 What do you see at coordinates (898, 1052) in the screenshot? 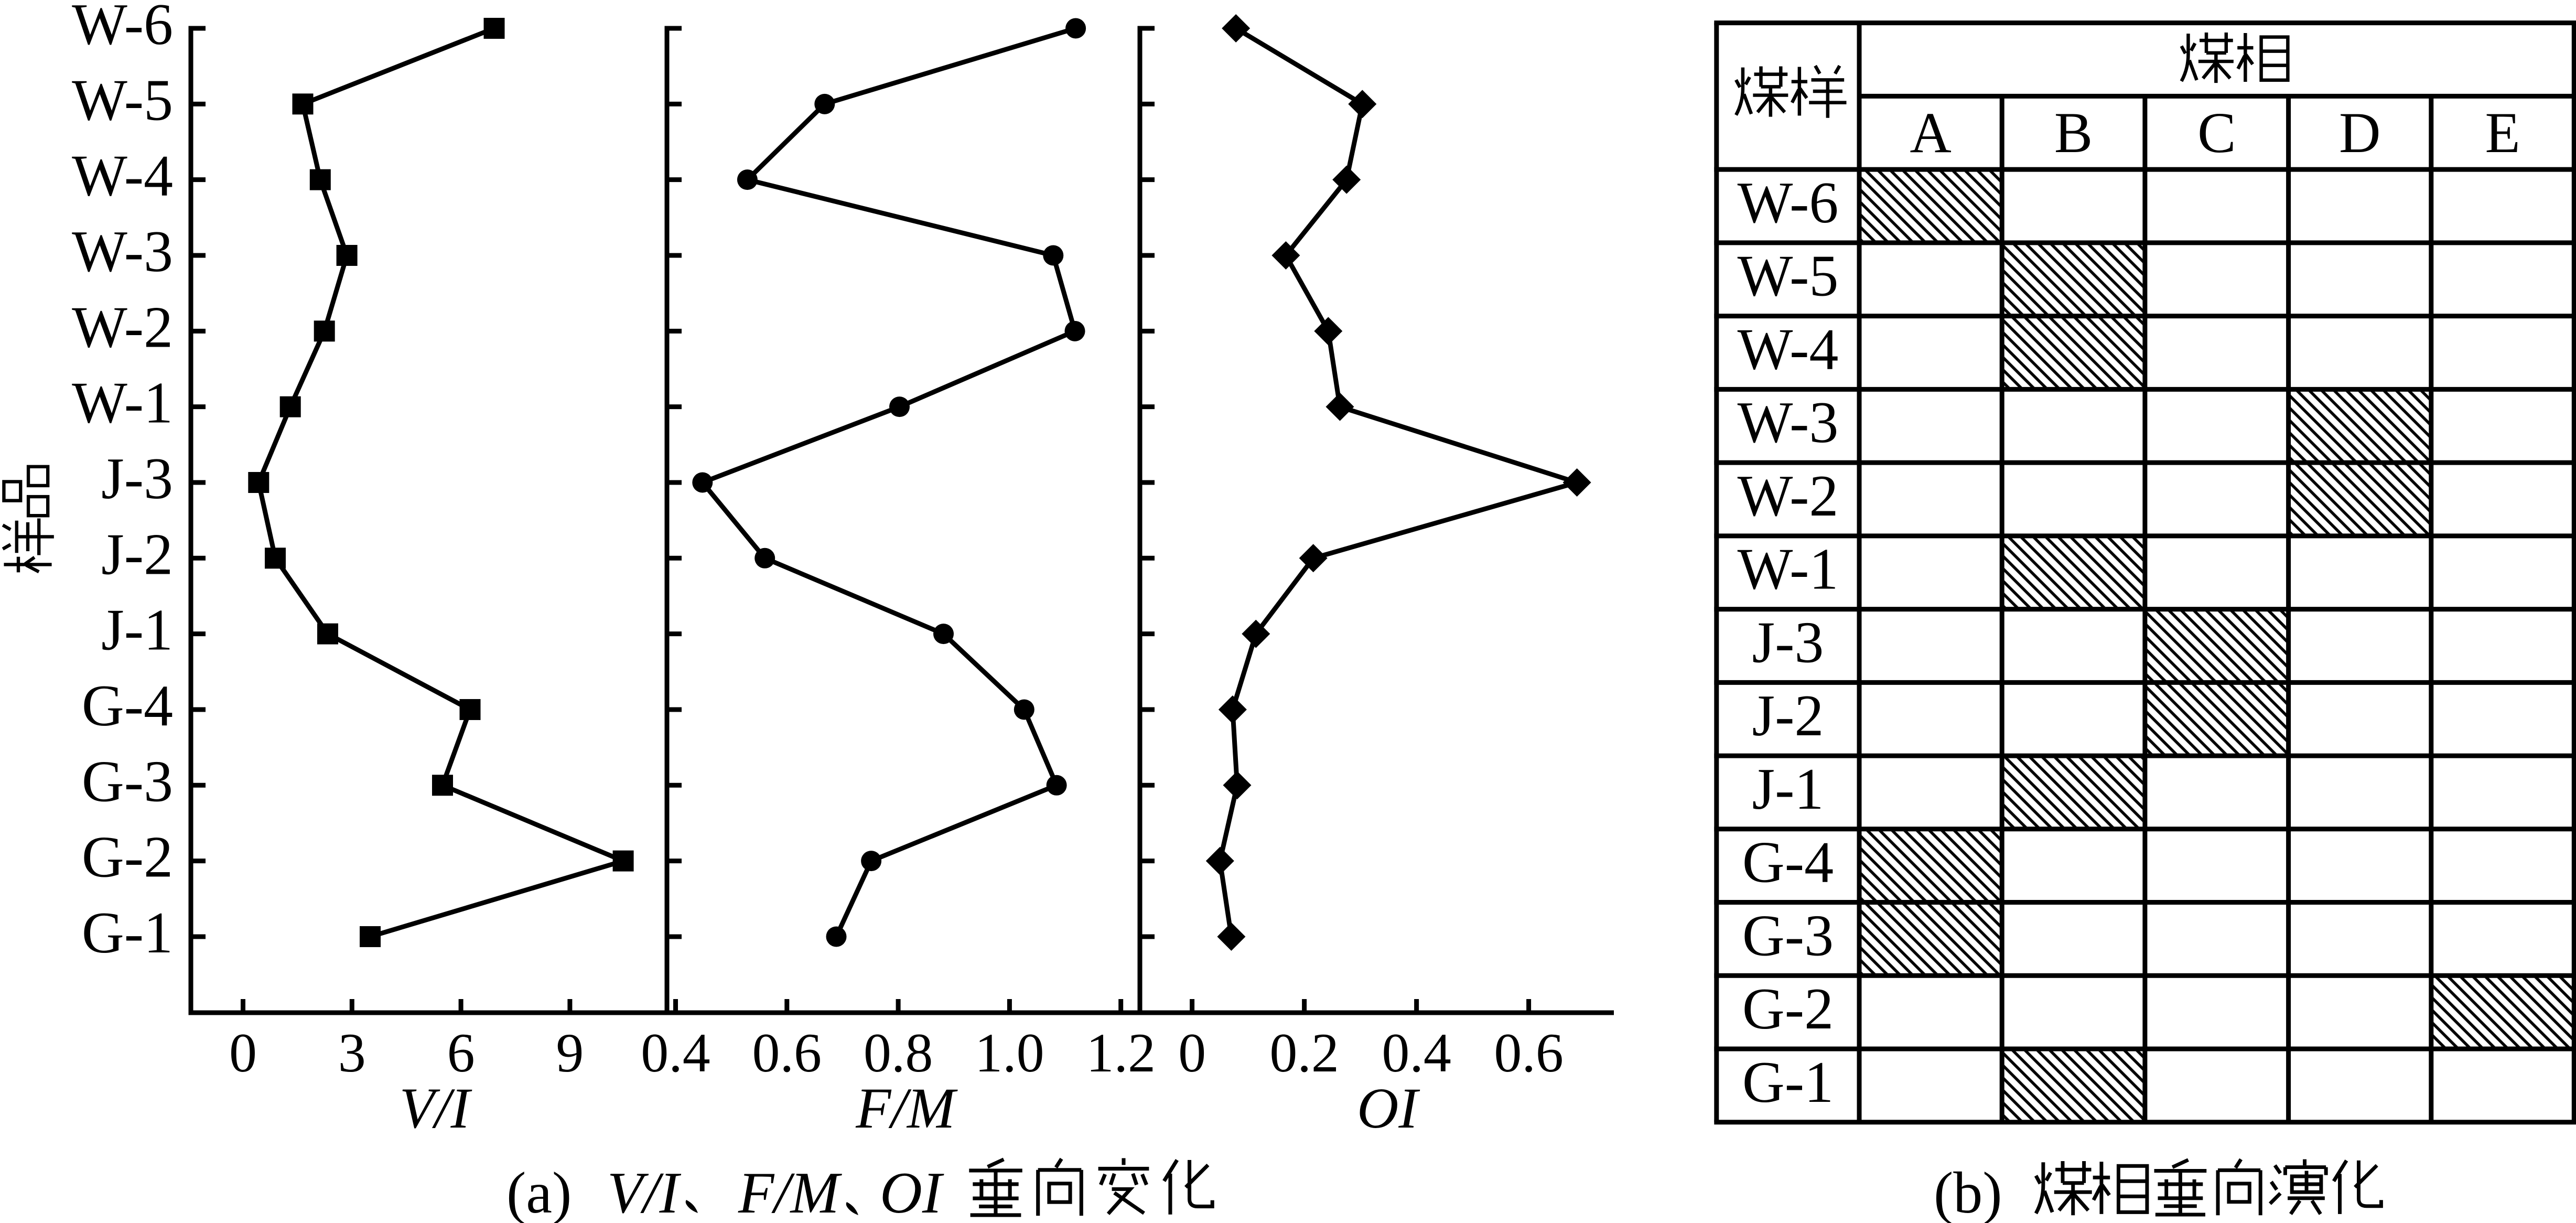
I see `svg-text: 0.8` at bounding box center [898, 1052].